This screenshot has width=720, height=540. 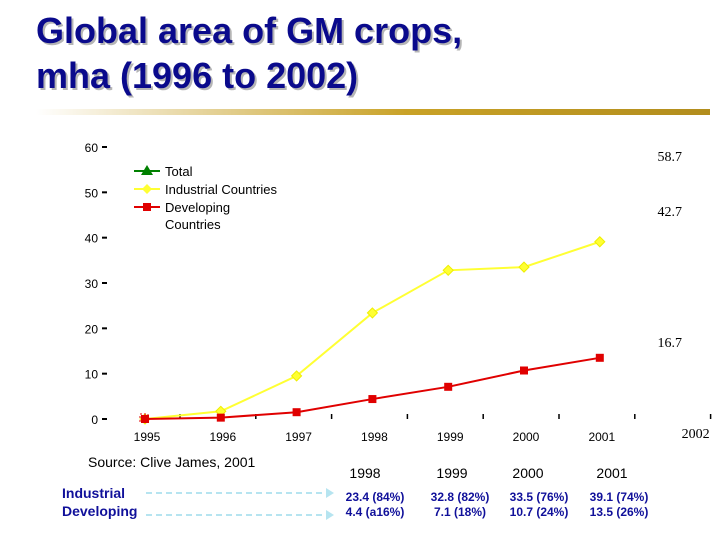 I want to click on cell-industrial-1999: 32.8 (82%), so click(x=460, y=497).